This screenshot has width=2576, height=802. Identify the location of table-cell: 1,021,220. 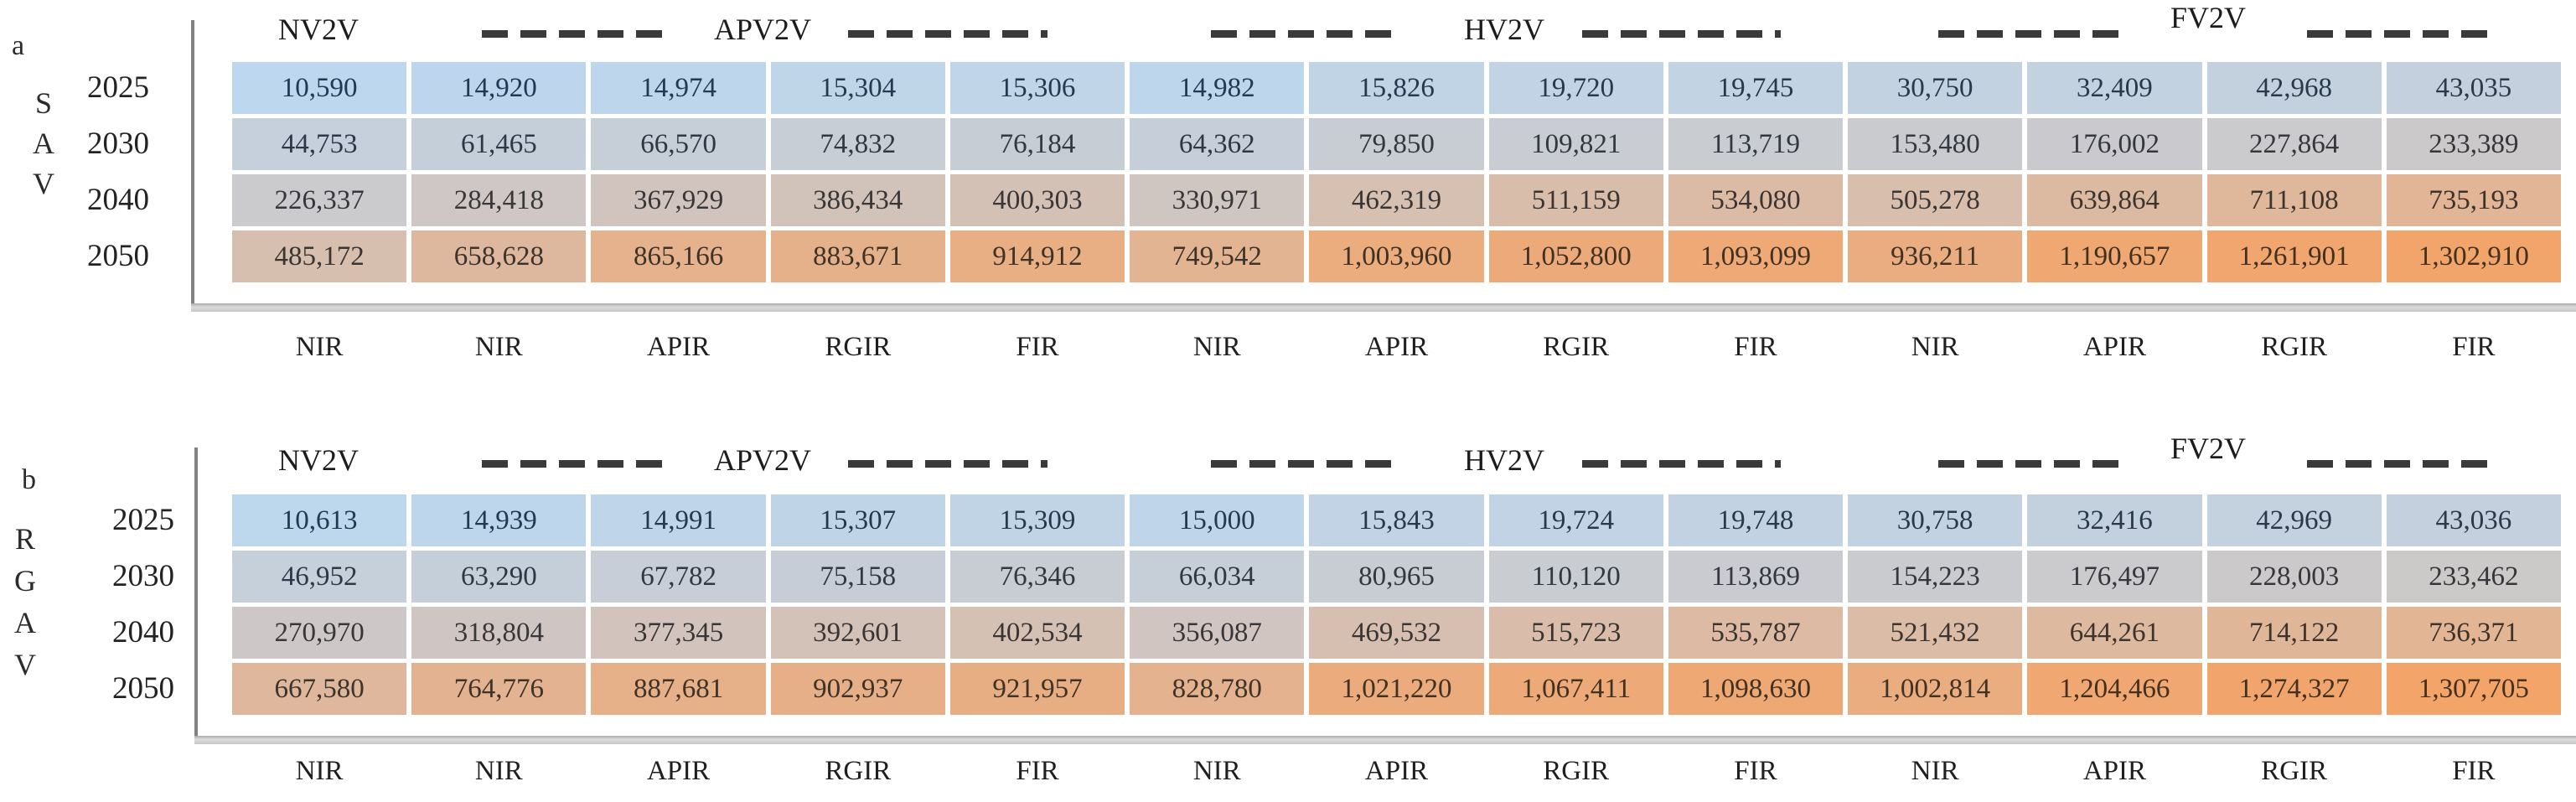
(1396, 689).